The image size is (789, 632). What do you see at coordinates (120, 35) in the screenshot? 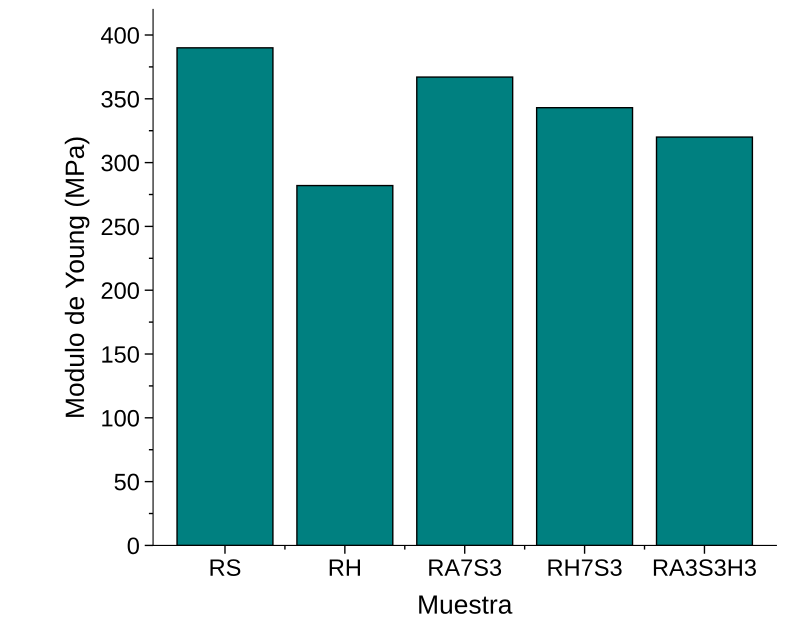
I see `y-tick-label: 400` at bounding box center [120, 35].